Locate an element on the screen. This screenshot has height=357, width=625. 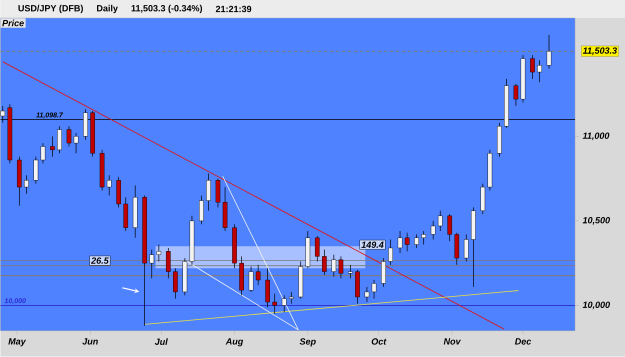
x-tick-label: Nov is located at coordinates (452, 341).